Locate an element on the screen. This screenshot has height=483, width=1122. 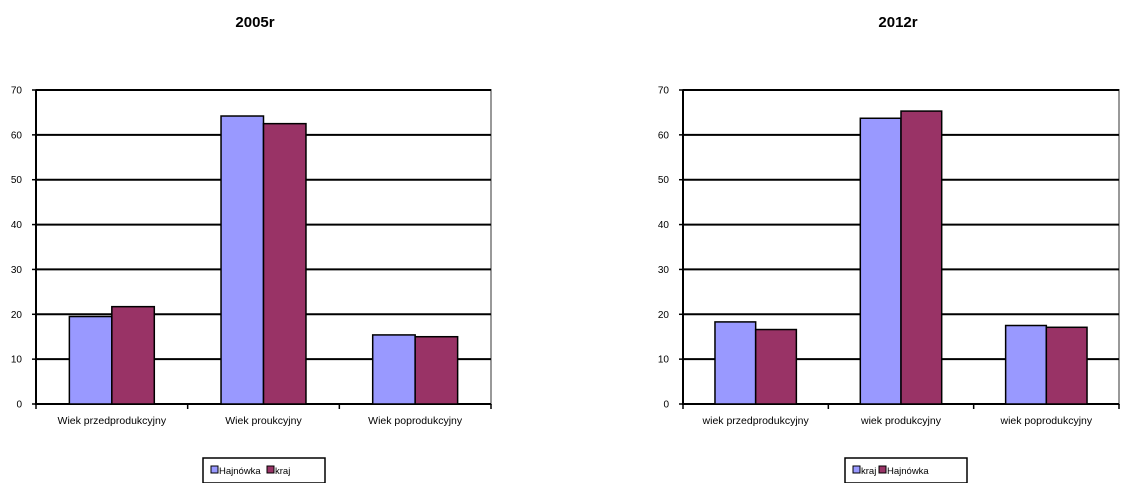
x-category-label: wiek produkcyjny is located at coordinates (901, 421).